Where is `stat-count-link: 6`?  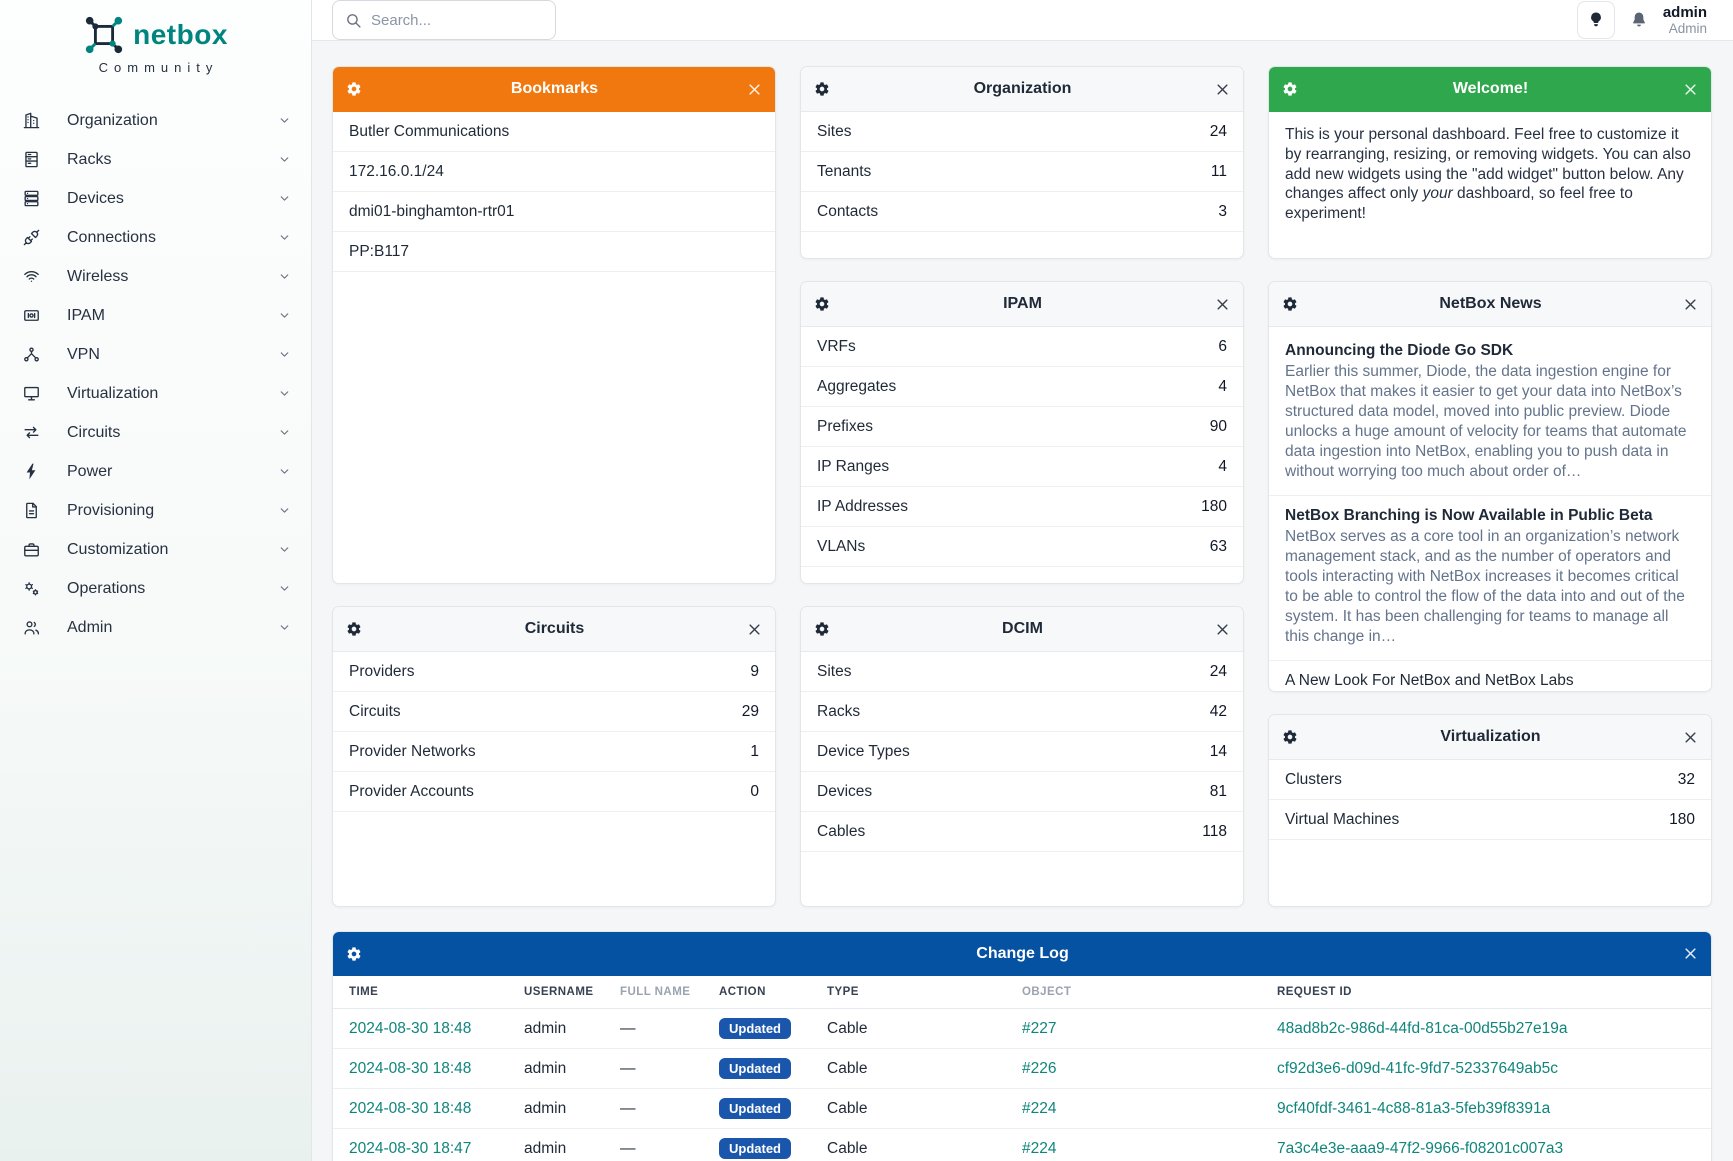 stat-count-link: 6 is located at coordinates (1222, 346).